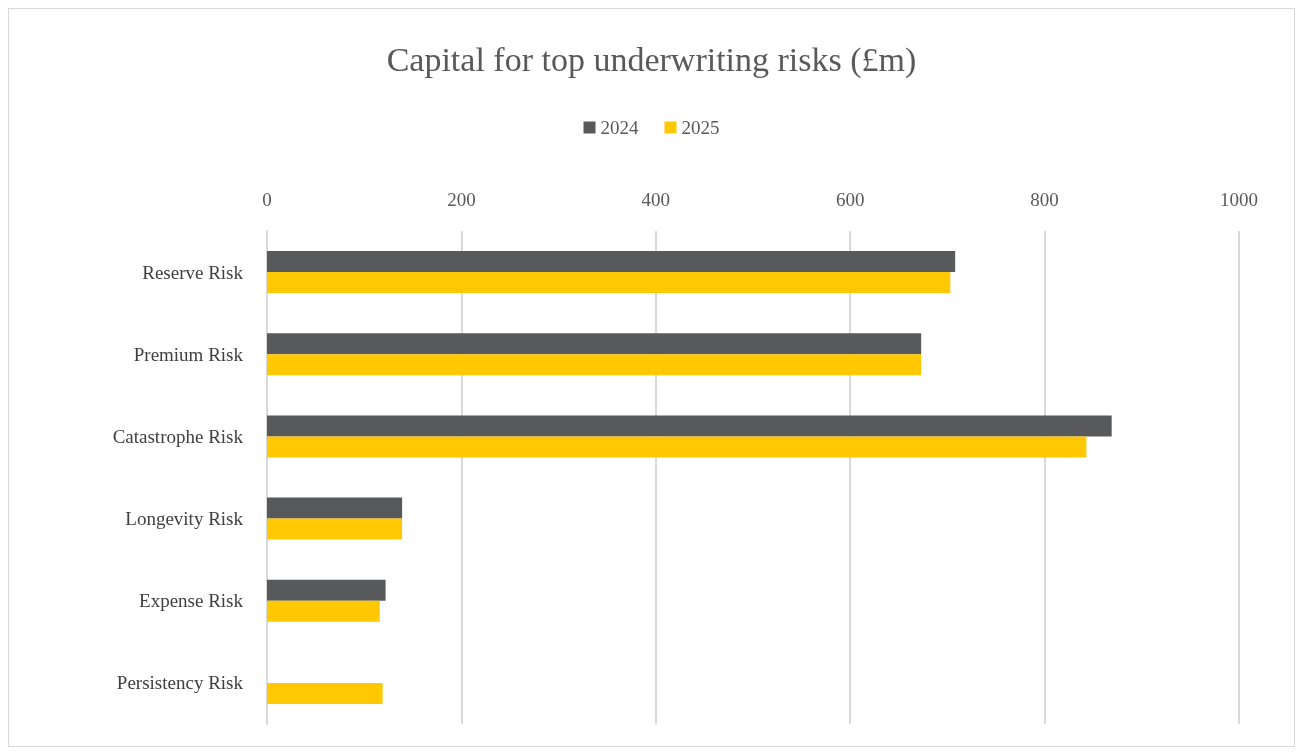  What do you see at coordinates (1239, 199) in the screenshot?
I see `x-tick-label: 1000` at bounding box center [1239, 199].